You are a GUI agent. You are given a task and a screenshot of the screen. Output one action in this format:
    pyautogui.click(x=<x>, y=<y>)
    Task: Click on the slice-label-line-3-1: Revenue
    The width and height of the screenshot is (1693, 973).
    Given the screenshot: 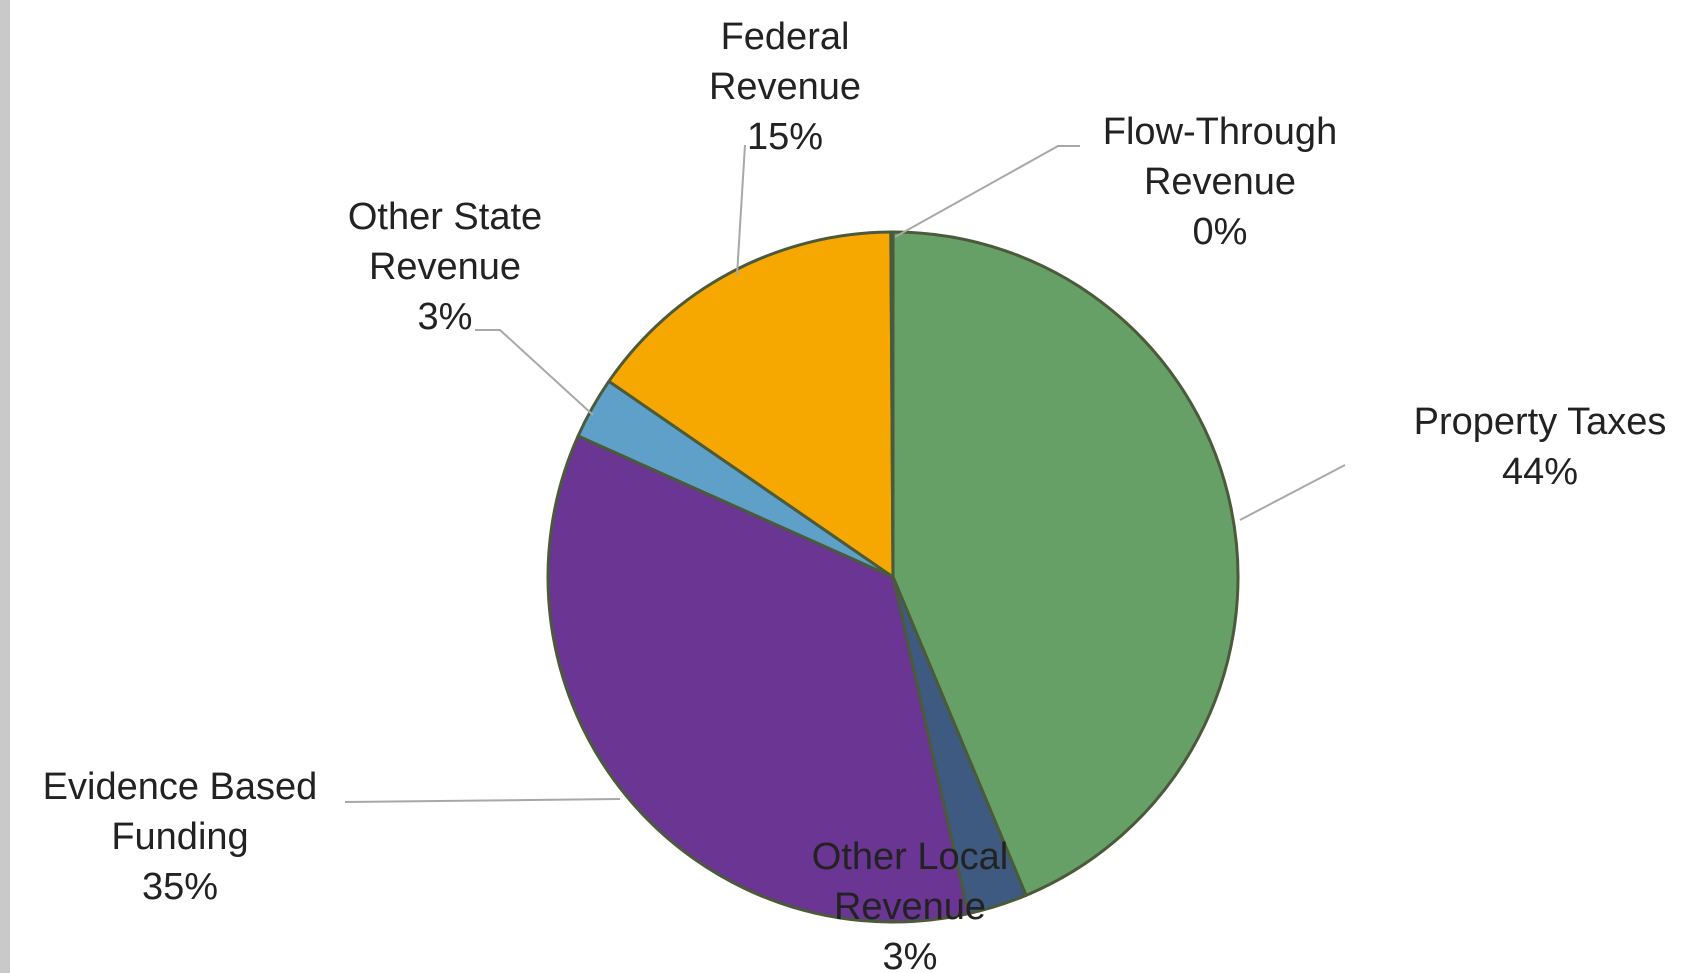 What is the action you would take?
    pyautogui.click(x=445, y=267)
    